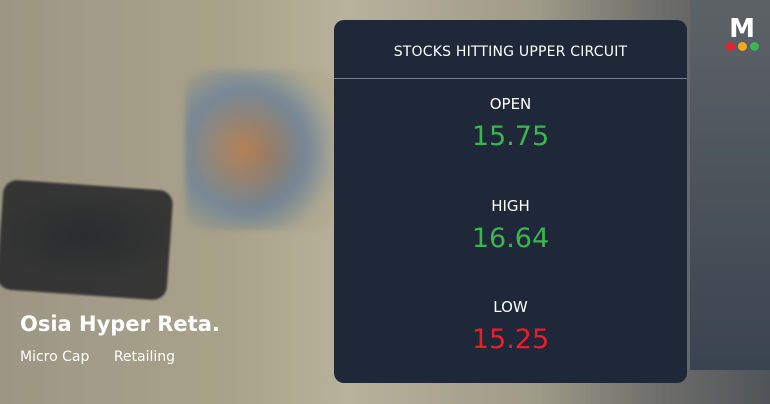 The image size is (770, 404). I want to click on stock-tags: Micro Cap Retailing, so click(107, 357).